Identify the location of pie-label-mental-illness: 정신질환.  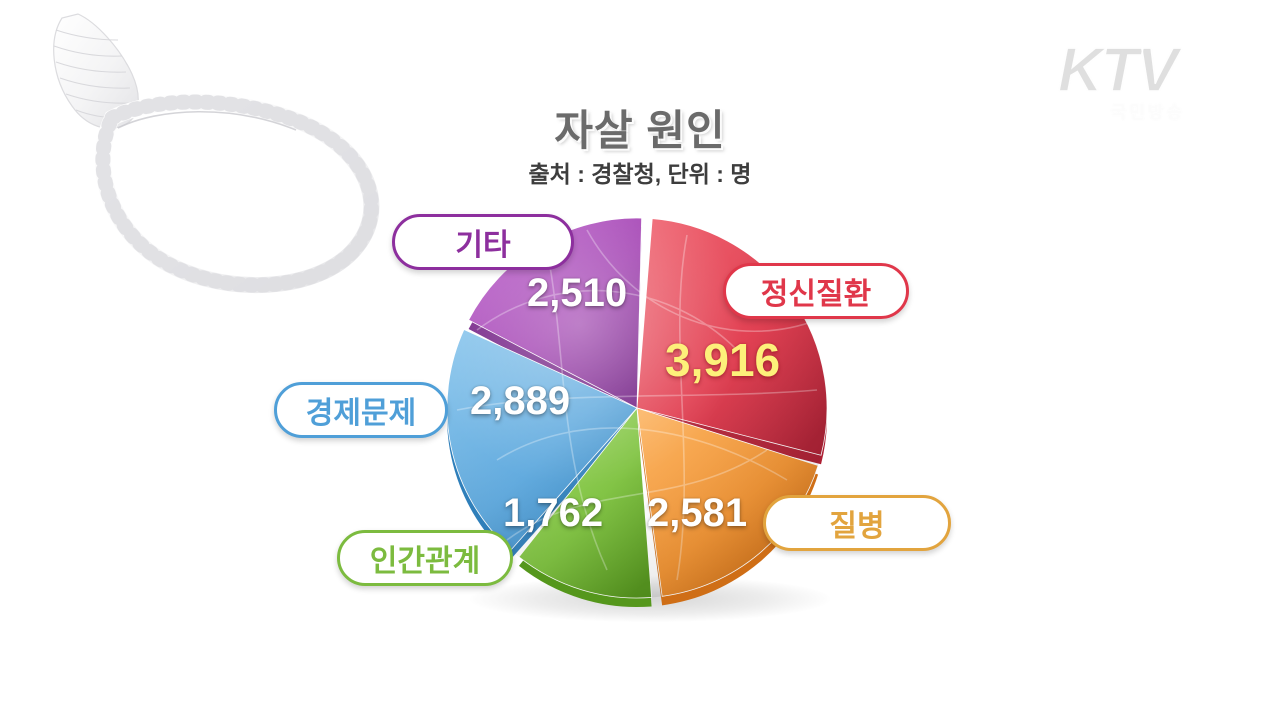
(816, 291).